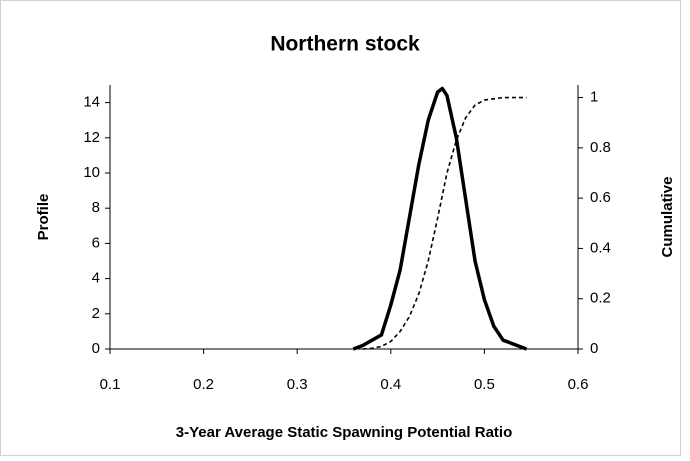  Describe the element at coordinates (390, 384) in the screenshot. I see `x-tick-label: 0.4` at that location.